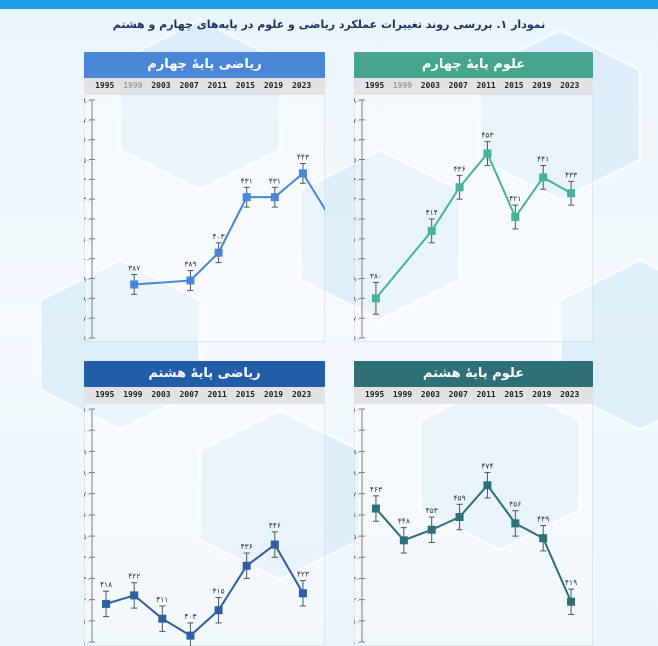  What do you see at coordinates (514, 85) in the screenshot?
I see `year-label: 2015` at bounding box center [514, 85].